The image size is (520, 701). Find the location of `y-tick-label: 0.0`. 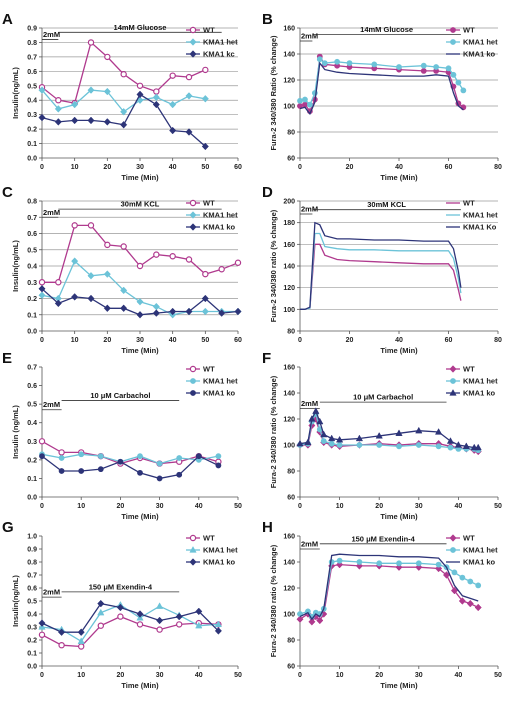

y-tick-label: 0.0 is located at coordinates (32, 159).